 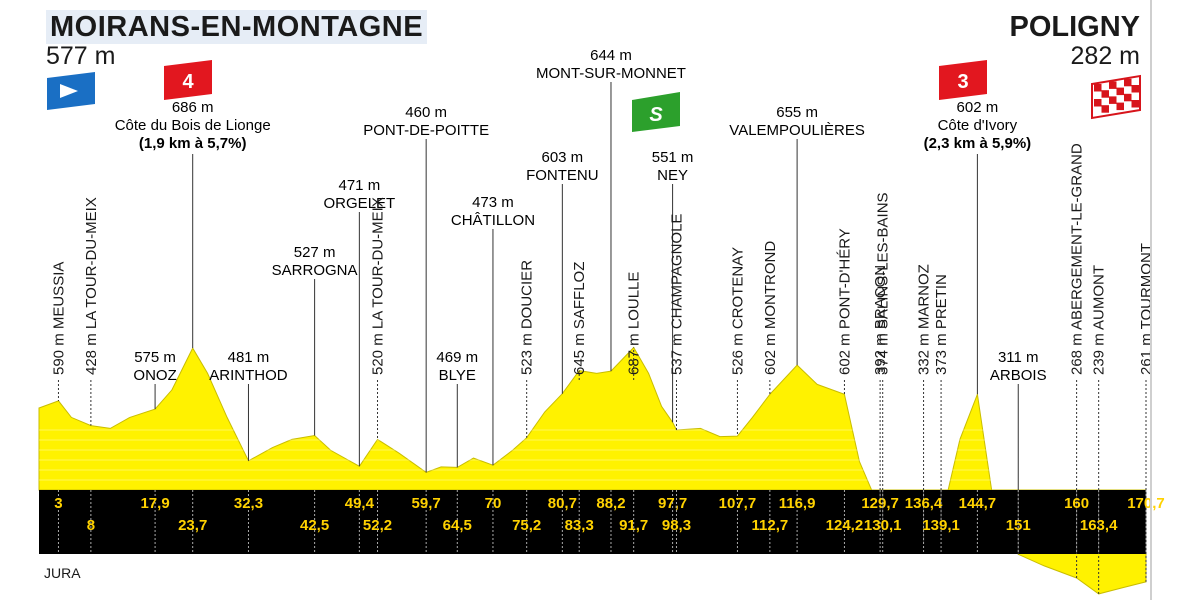 What do you see at coordinates (526, 525) in the screenshot?
I see `km-marker: 75,2` at bounding box center [526, 525].